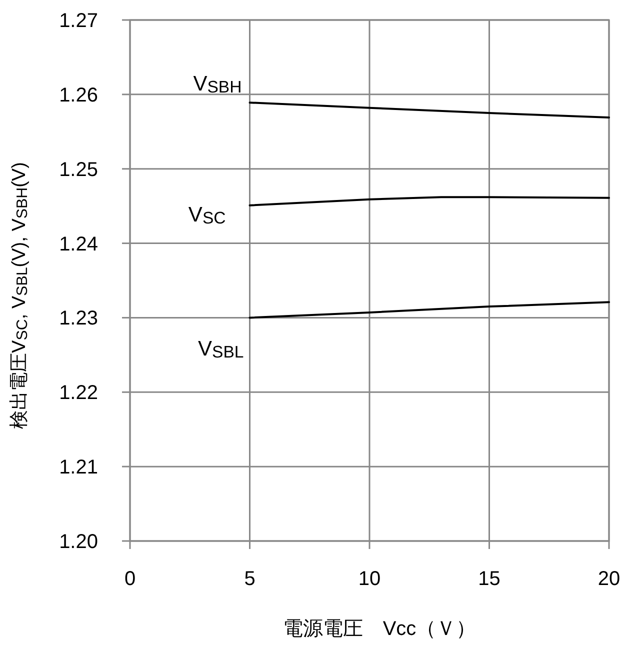  Describe the element at coordinates (250, 579) in the screenshot. I see `x-tick-label: 5` at that location.